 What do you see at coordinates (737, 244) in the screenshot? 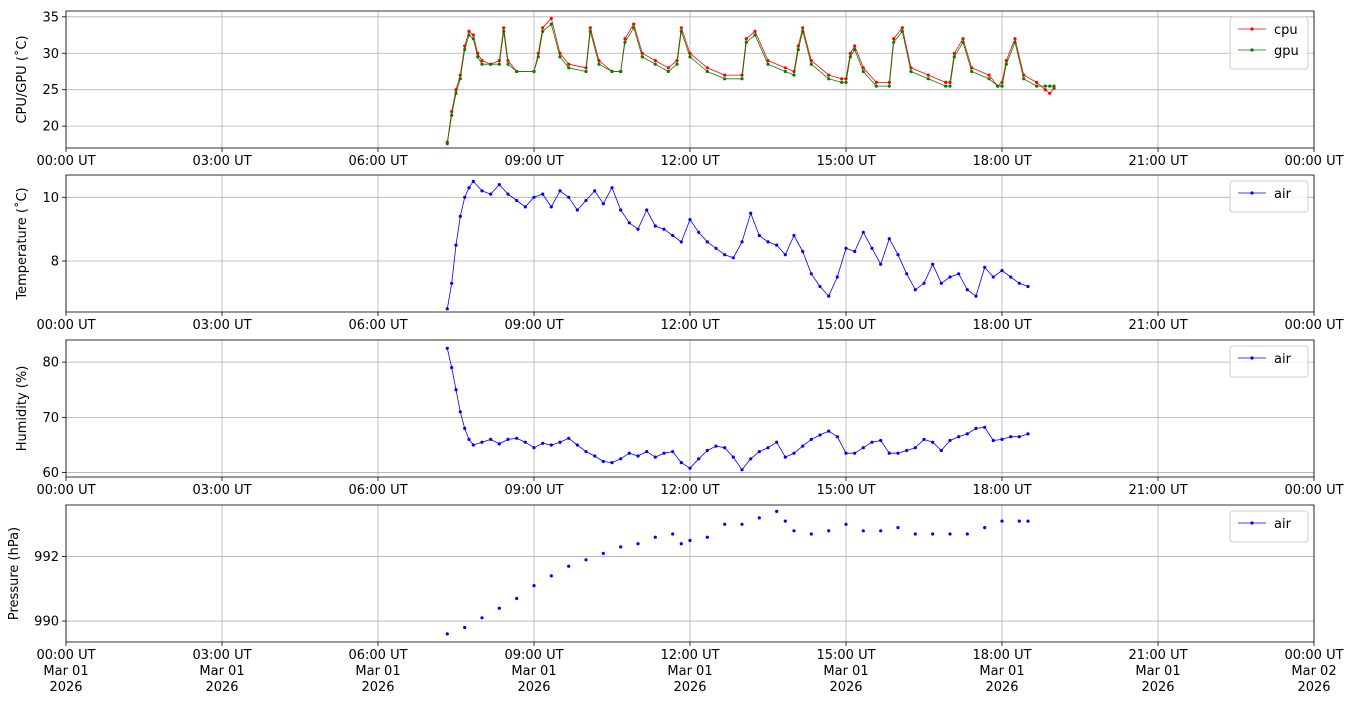
I see `series-line-air` at bounding box center [737, 244].